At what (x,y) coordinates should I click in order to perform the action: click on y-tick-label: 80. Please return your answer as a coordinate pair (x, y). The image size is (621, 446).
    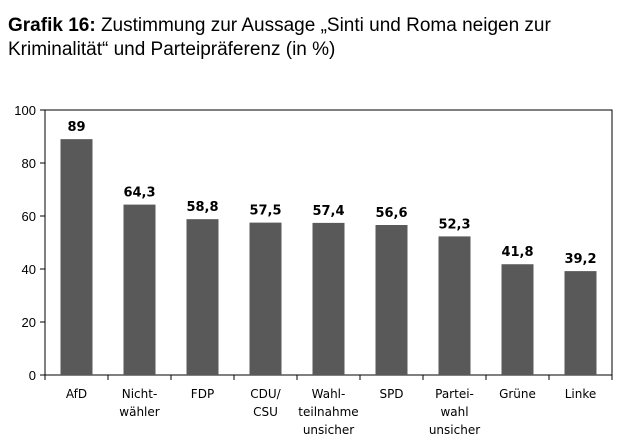
    Looking at the image, I should click on (29, 163).